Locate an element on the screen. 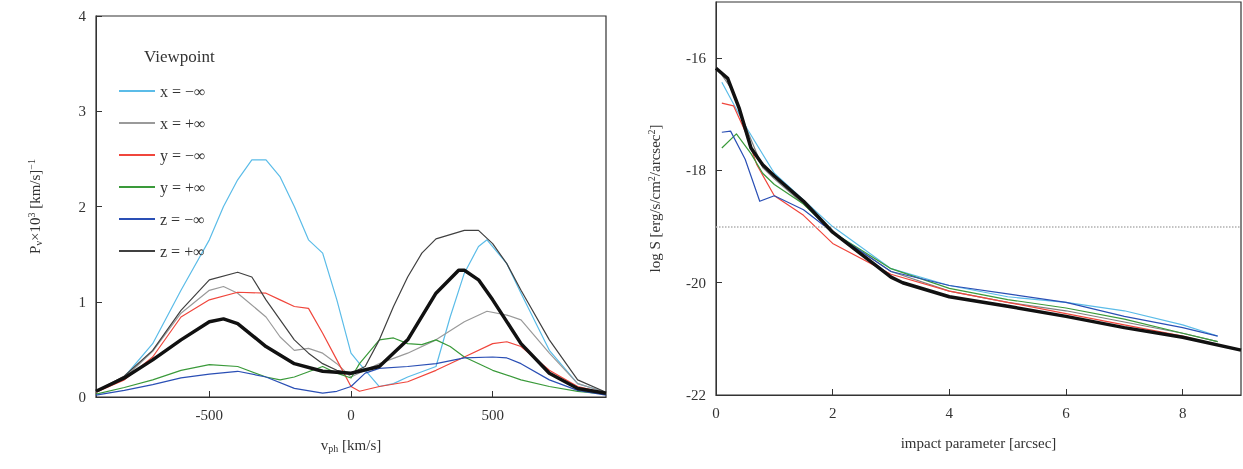 The width and height of the screenshot is (1243, 469). y-tick-label: 3 is located at coordinates (82, 111).